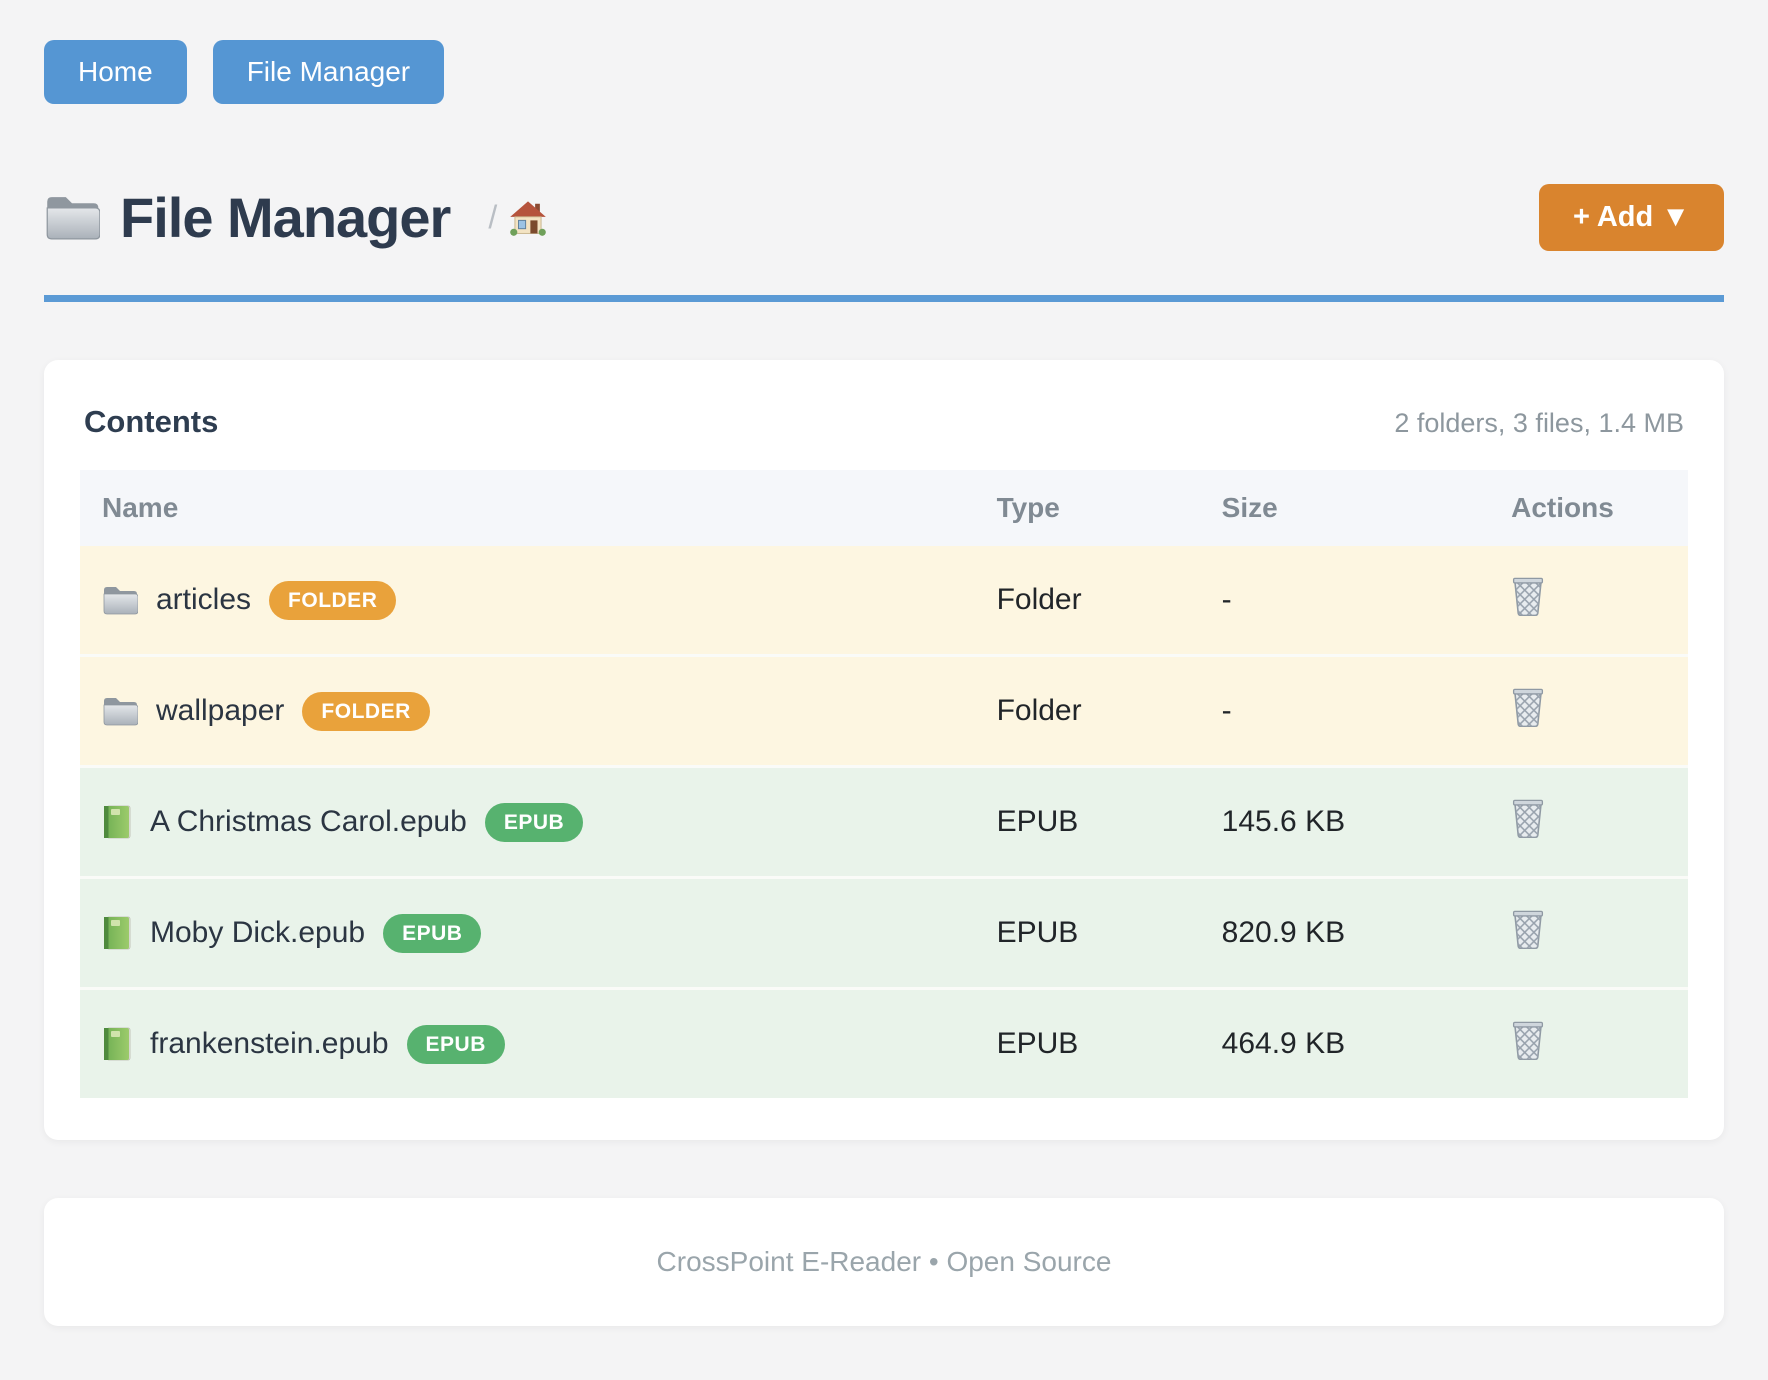  I want to click on house-icon, so click(528, 218).